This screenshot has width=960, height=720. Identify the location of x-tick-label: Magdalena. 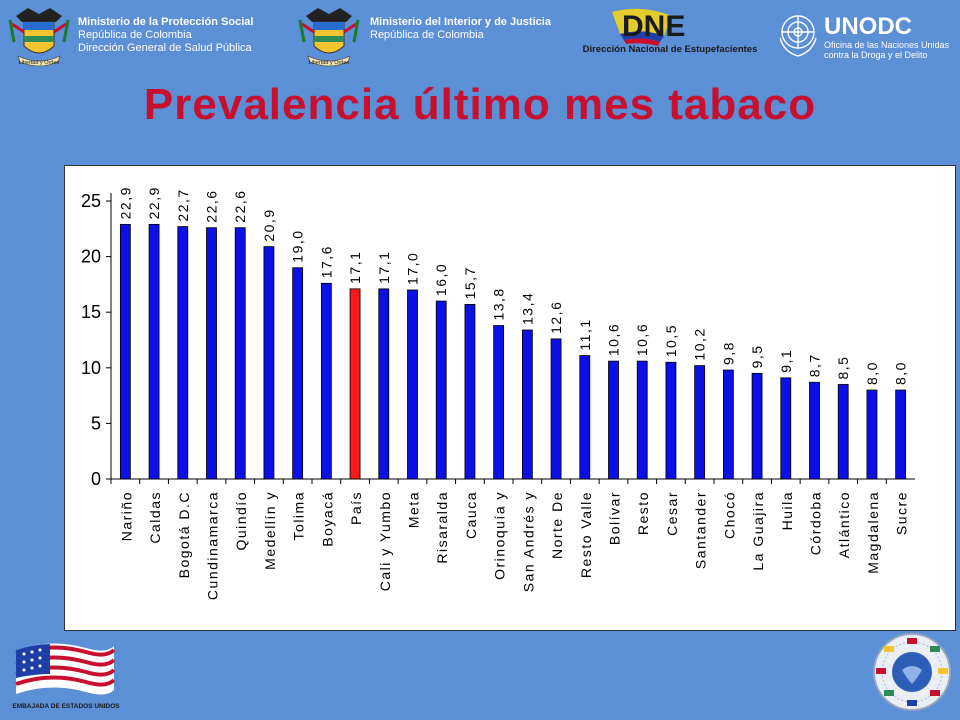
(873, 532).